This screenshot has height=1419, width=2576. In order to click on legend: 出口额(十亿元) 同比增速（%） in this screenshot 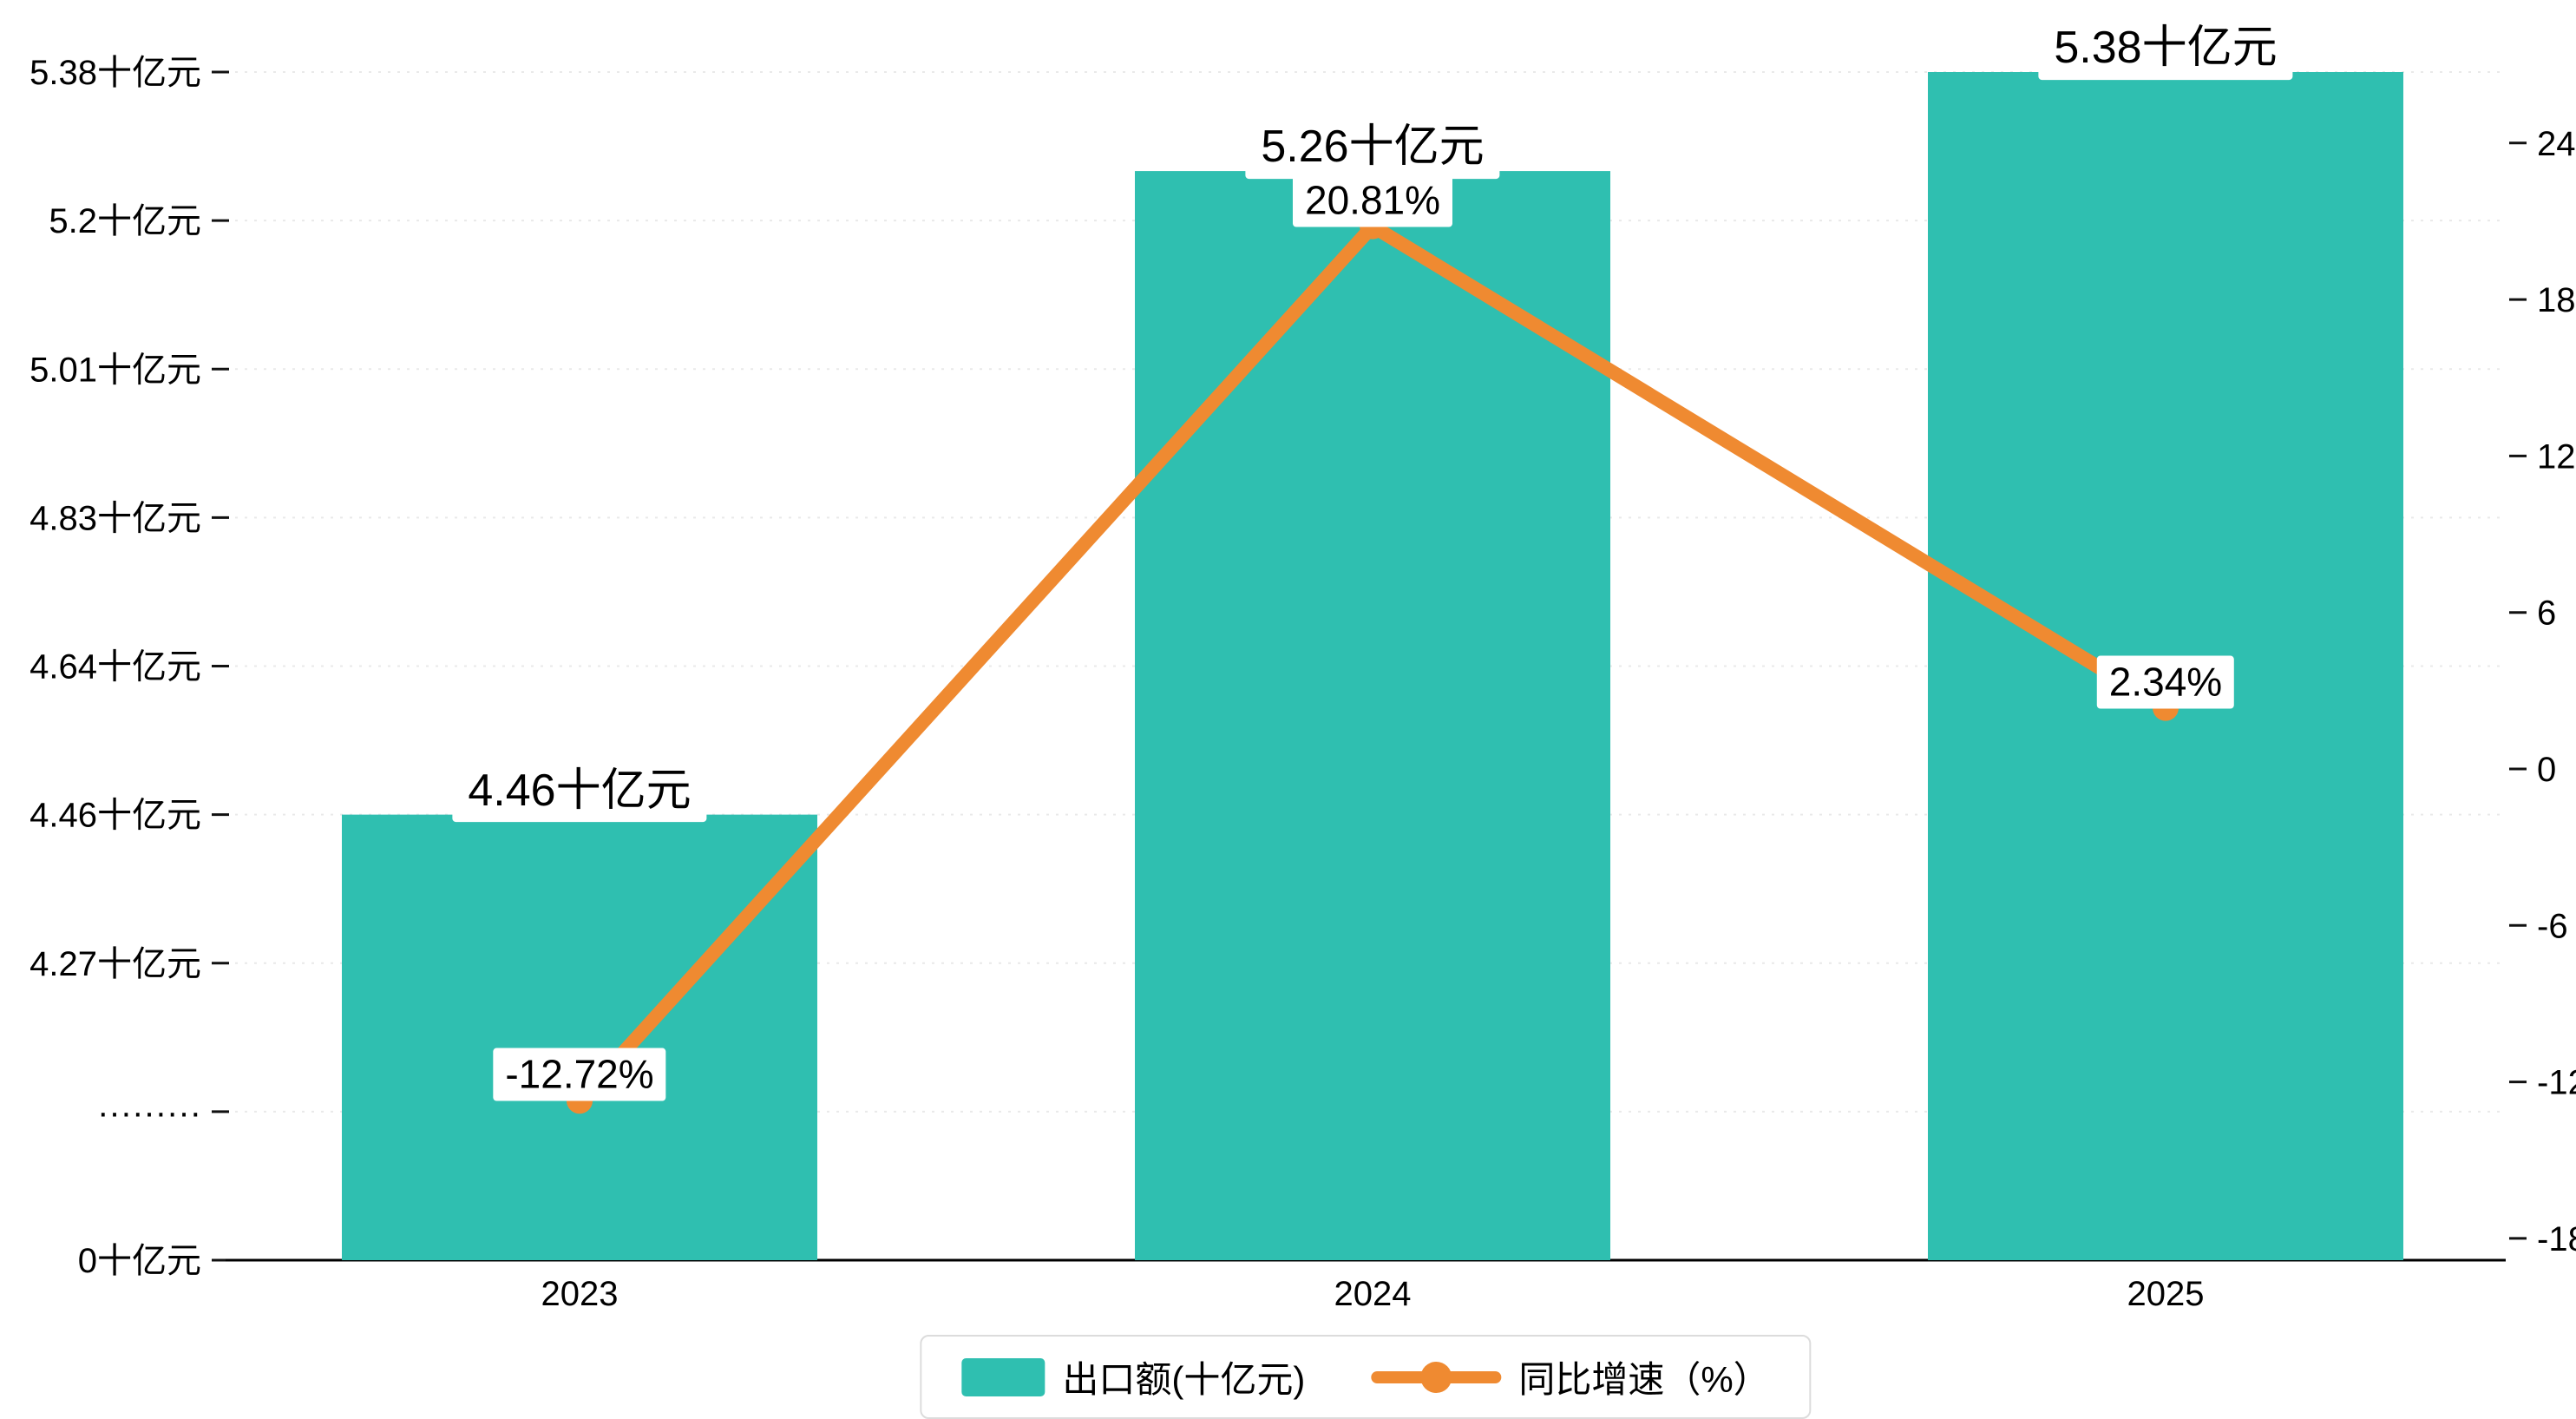, I will do `click(1366, 1377)`.